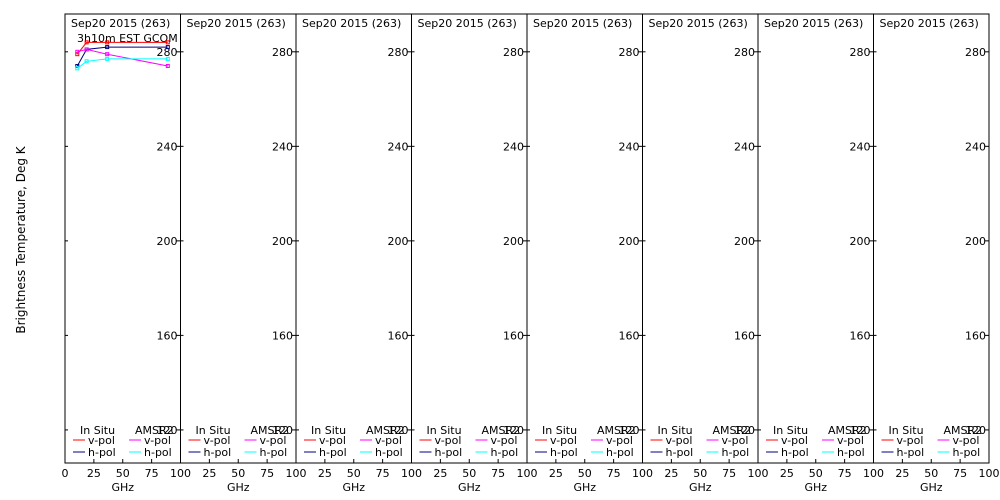 Image resolution: width=1000 pixels, height=500 pixels. Describe the element at coordinates (353, 487) in the screenshot. I see `x-axis-label-3: GHz` at that location.